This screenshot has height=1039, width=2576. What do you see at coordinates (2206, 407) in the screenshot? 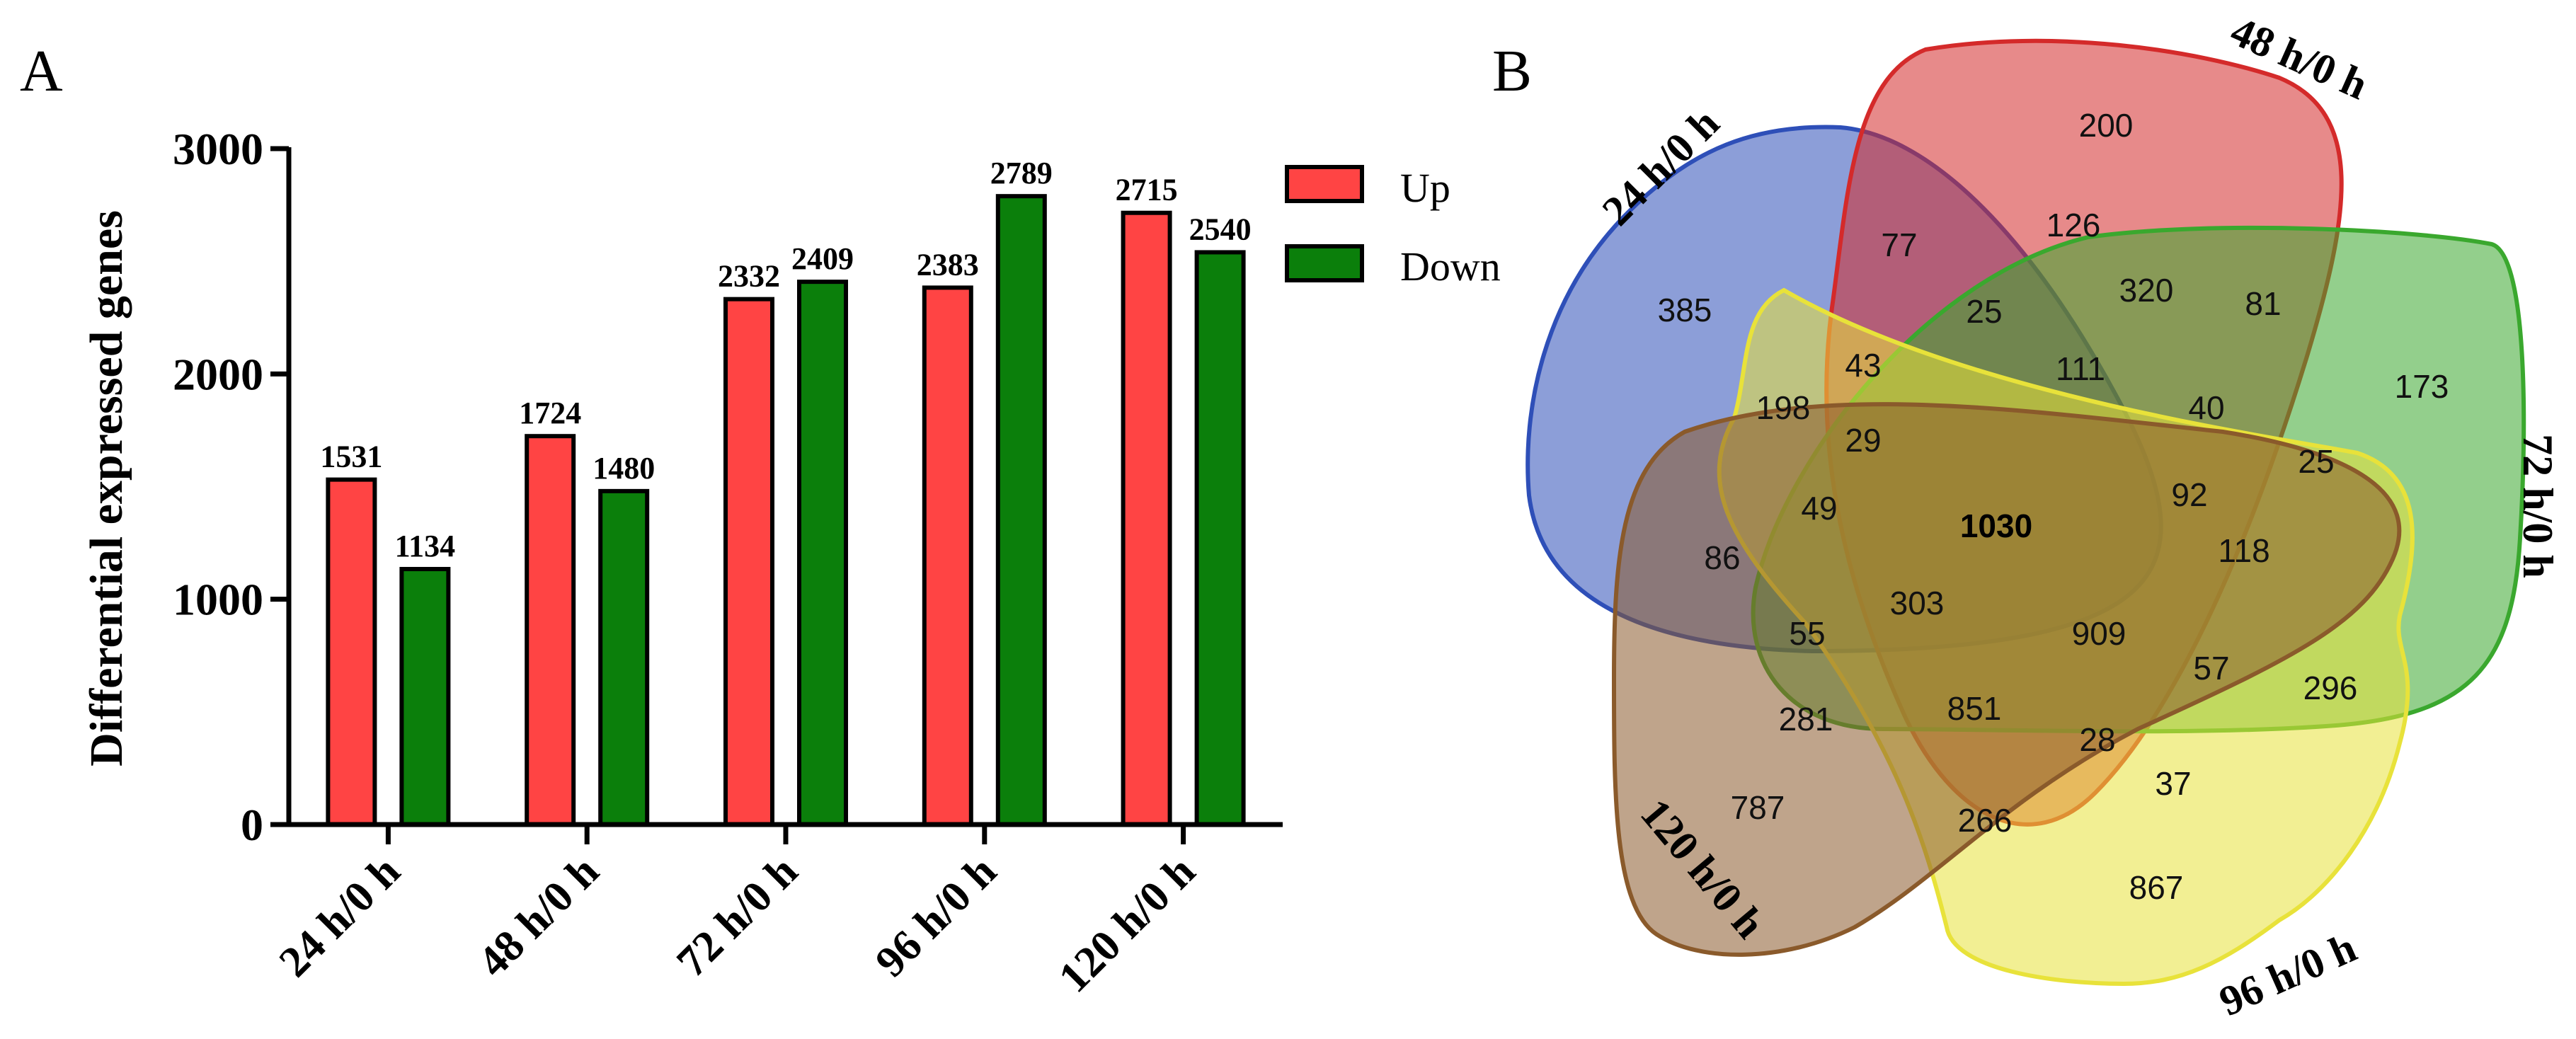
I see `venn-count: 40` at bounding box center [2206, 407].